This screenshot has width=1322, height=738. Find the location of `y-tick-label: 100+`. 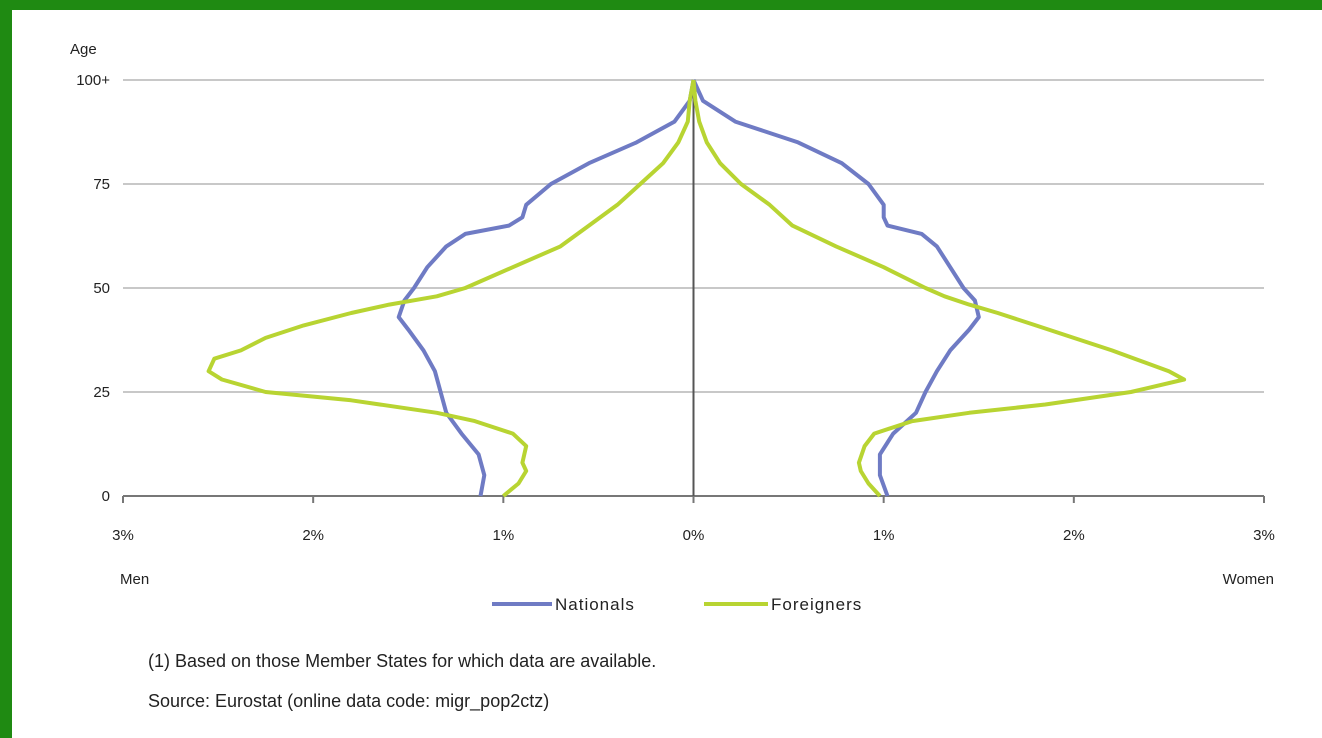

y-tick-label: 100+ is located at coordinates (93, 80).